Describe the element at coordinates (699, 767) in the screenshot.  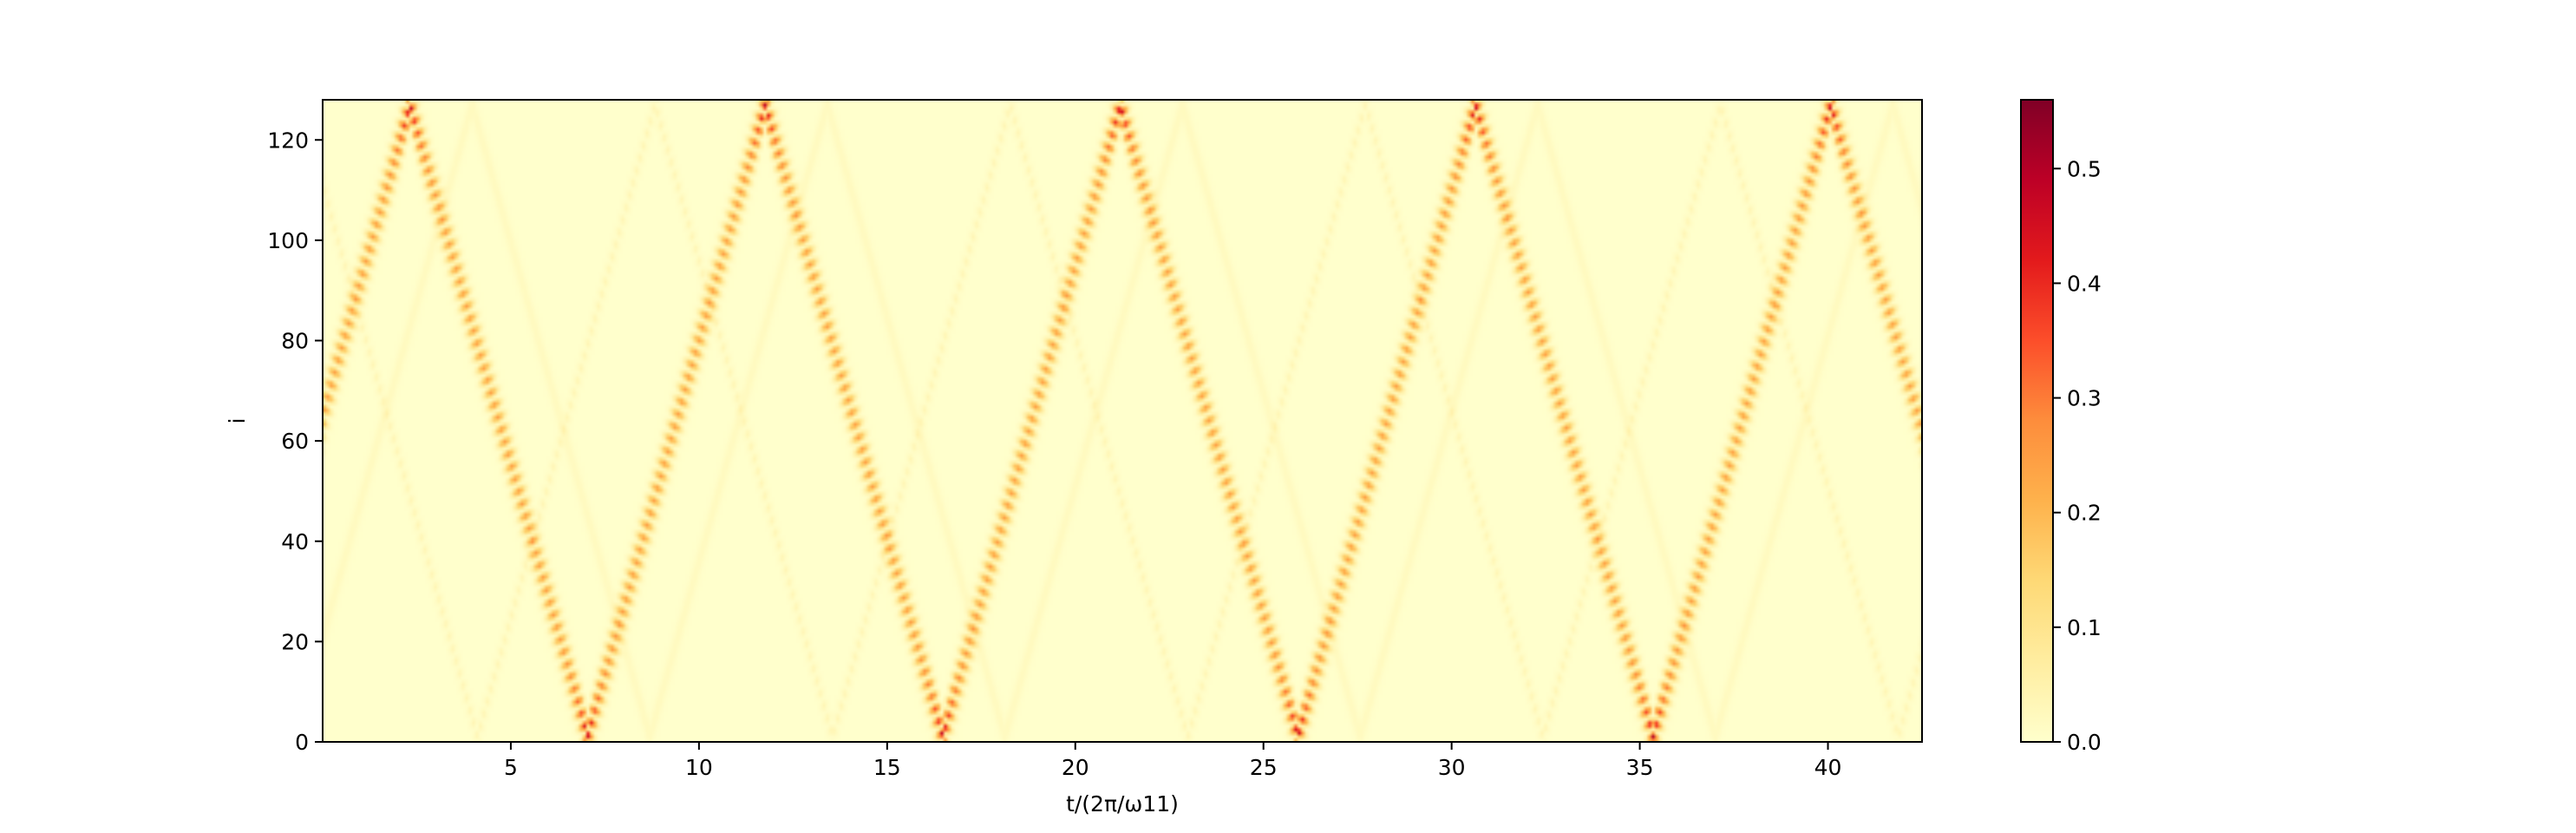
I see `x-tick-label: 10` at that location.